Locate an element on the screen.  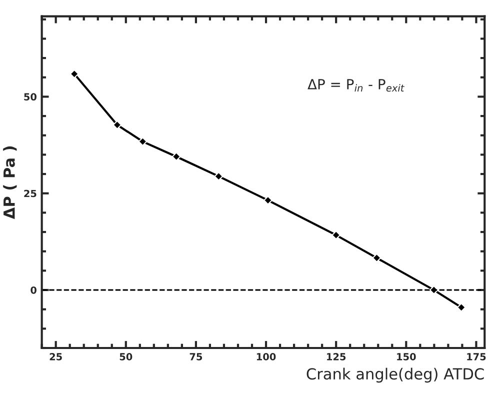
x-tick-label: 75 is located at coordinates (196, 356).